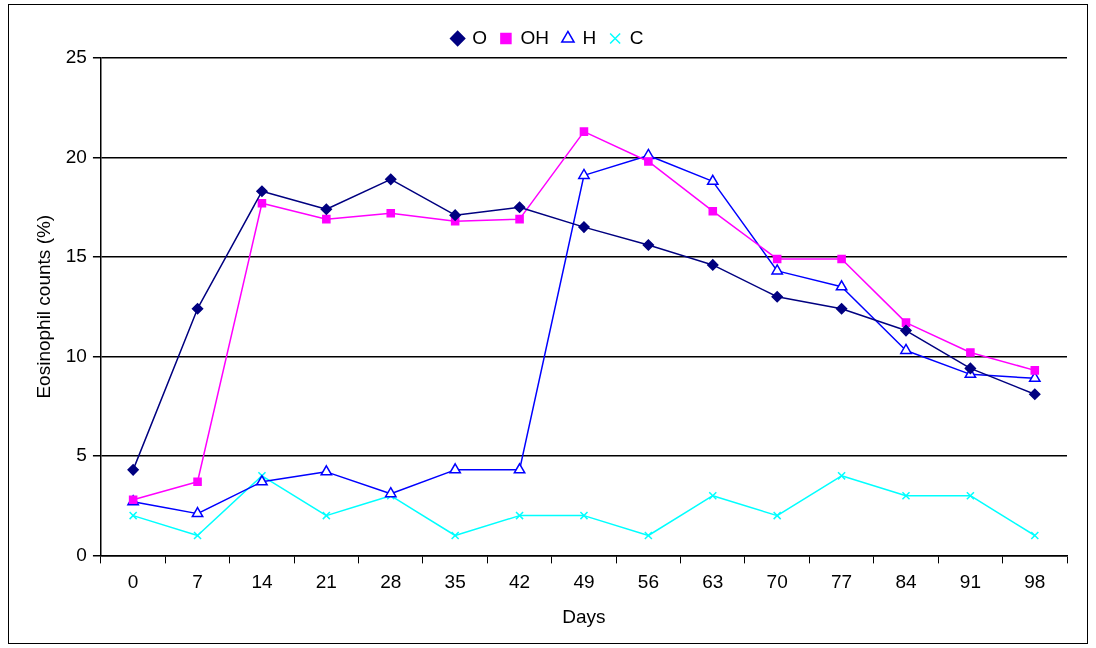 The width and height of the screenshot is (1096, 648). I want to click on y-tick-label: 25, so click(76, 57).